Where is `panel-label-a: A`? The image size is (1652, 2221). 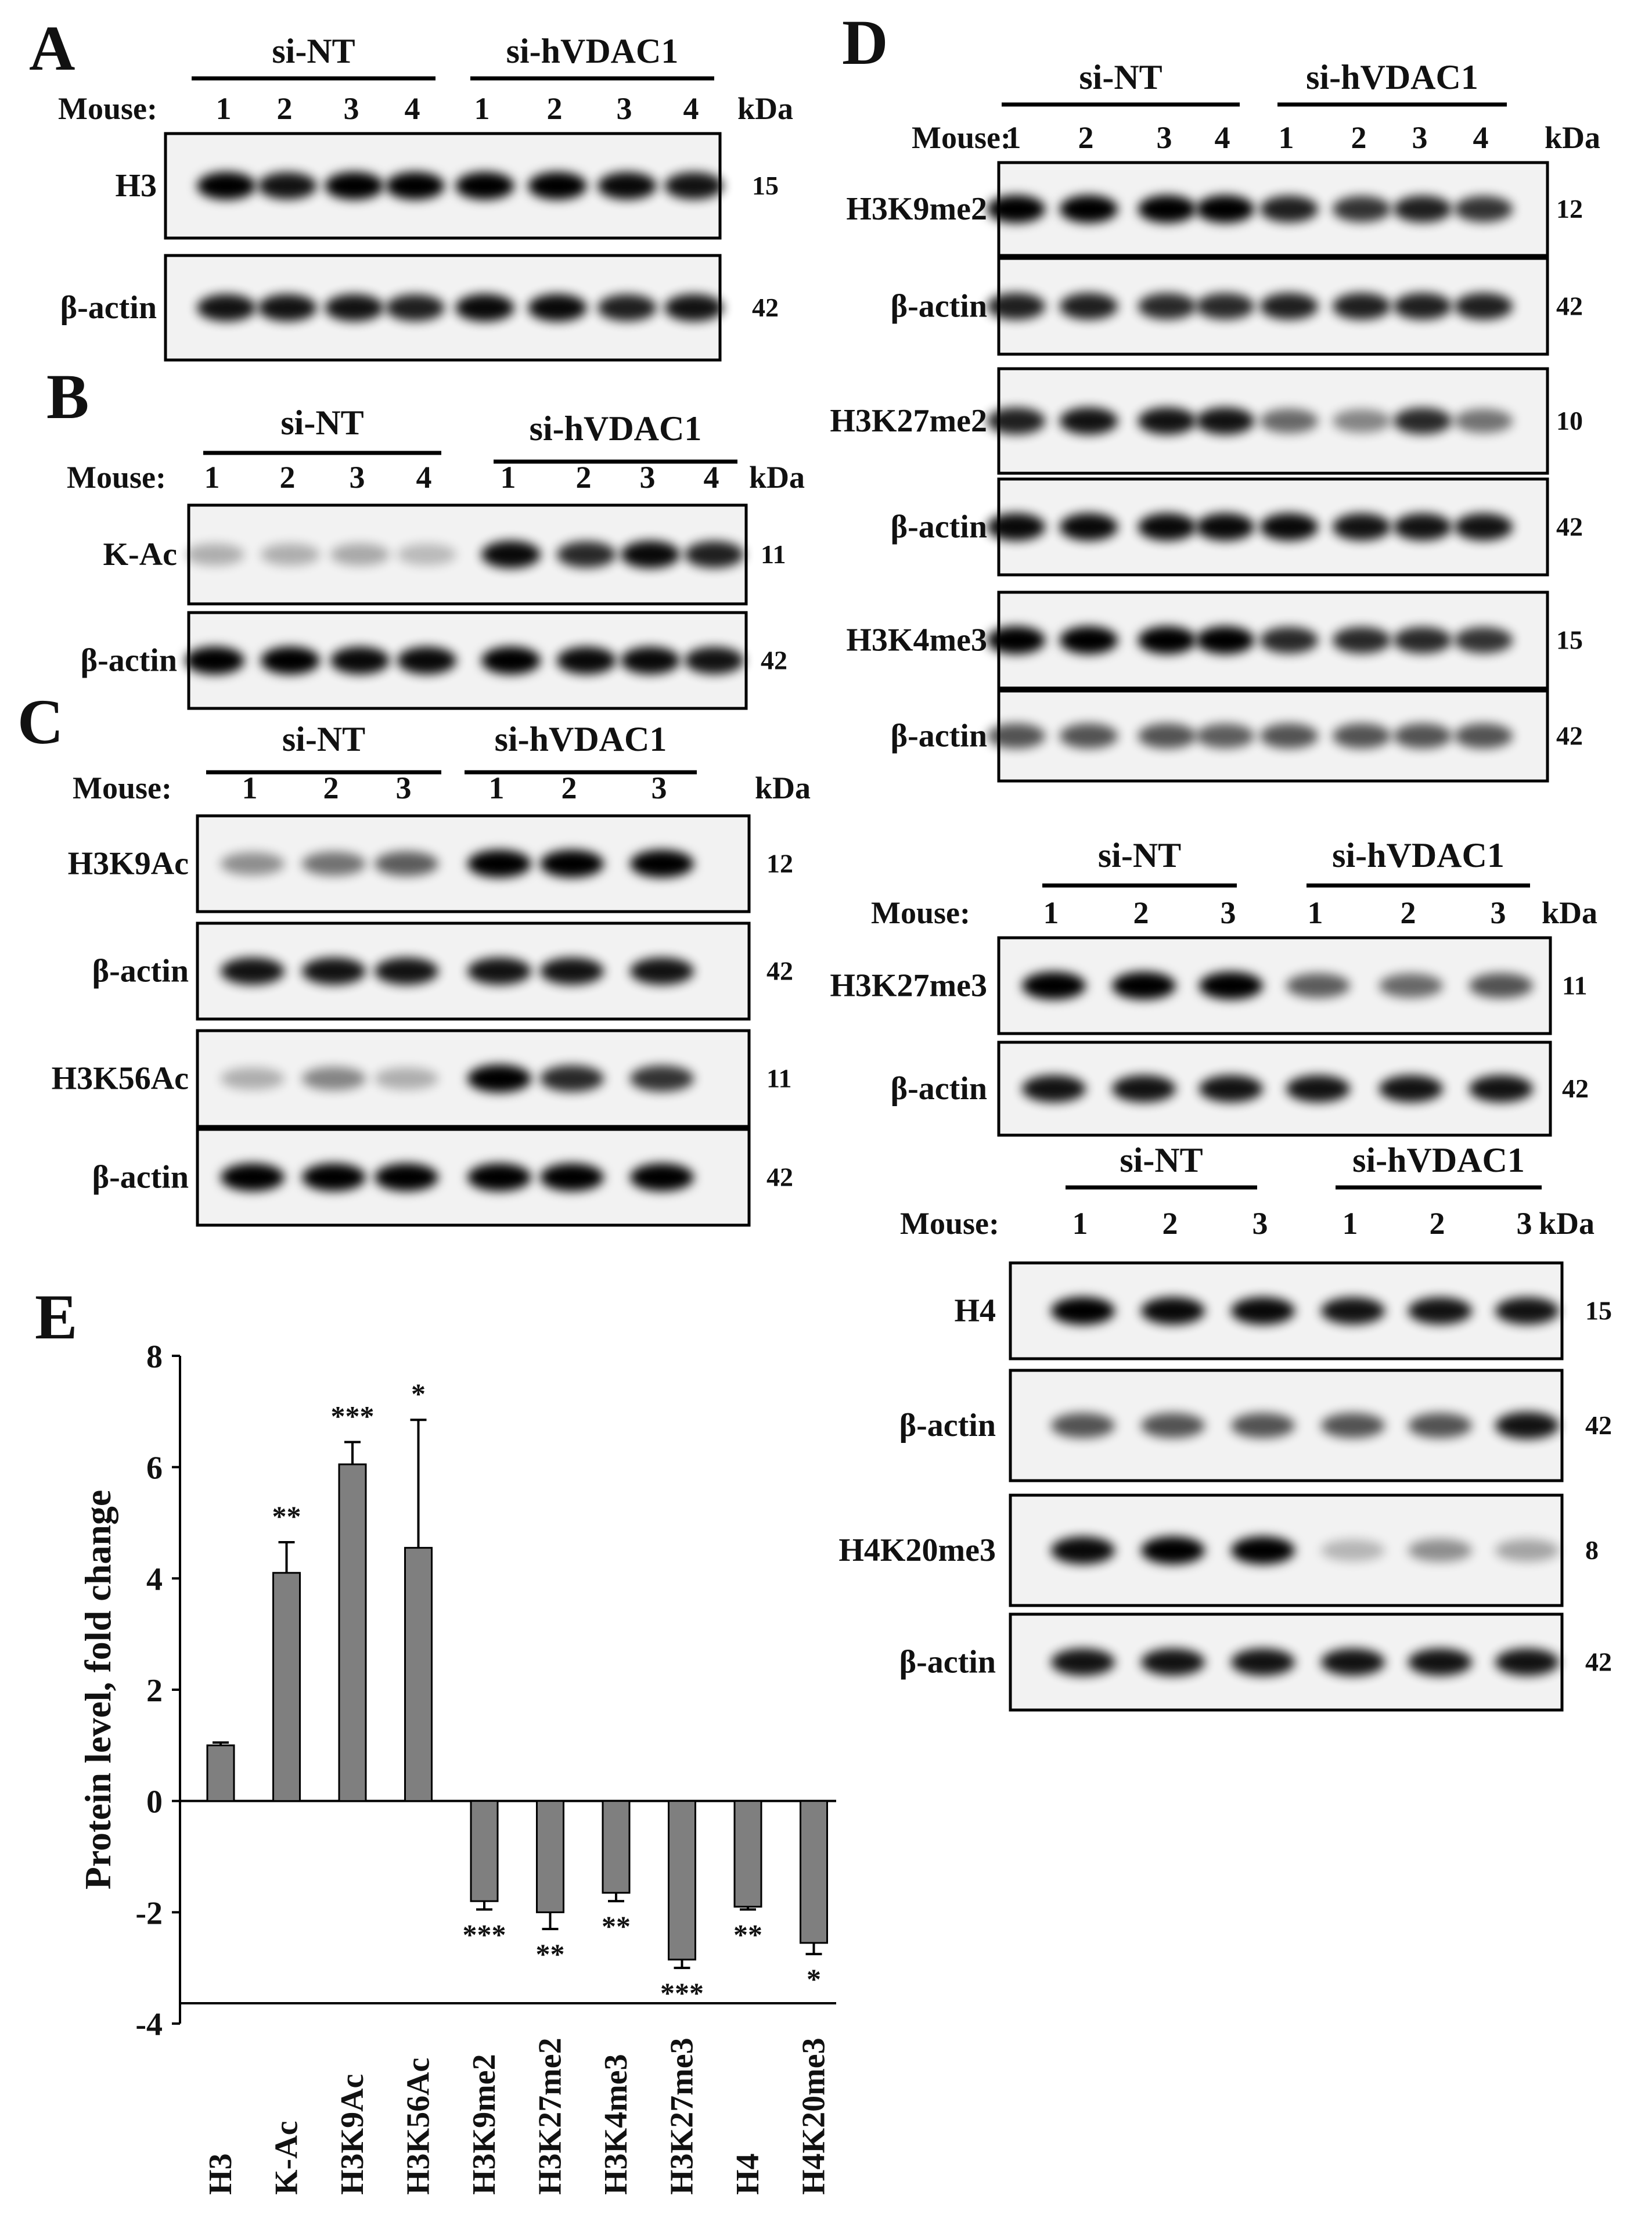
panel-label-a: A is located at coordinates (52, 48).